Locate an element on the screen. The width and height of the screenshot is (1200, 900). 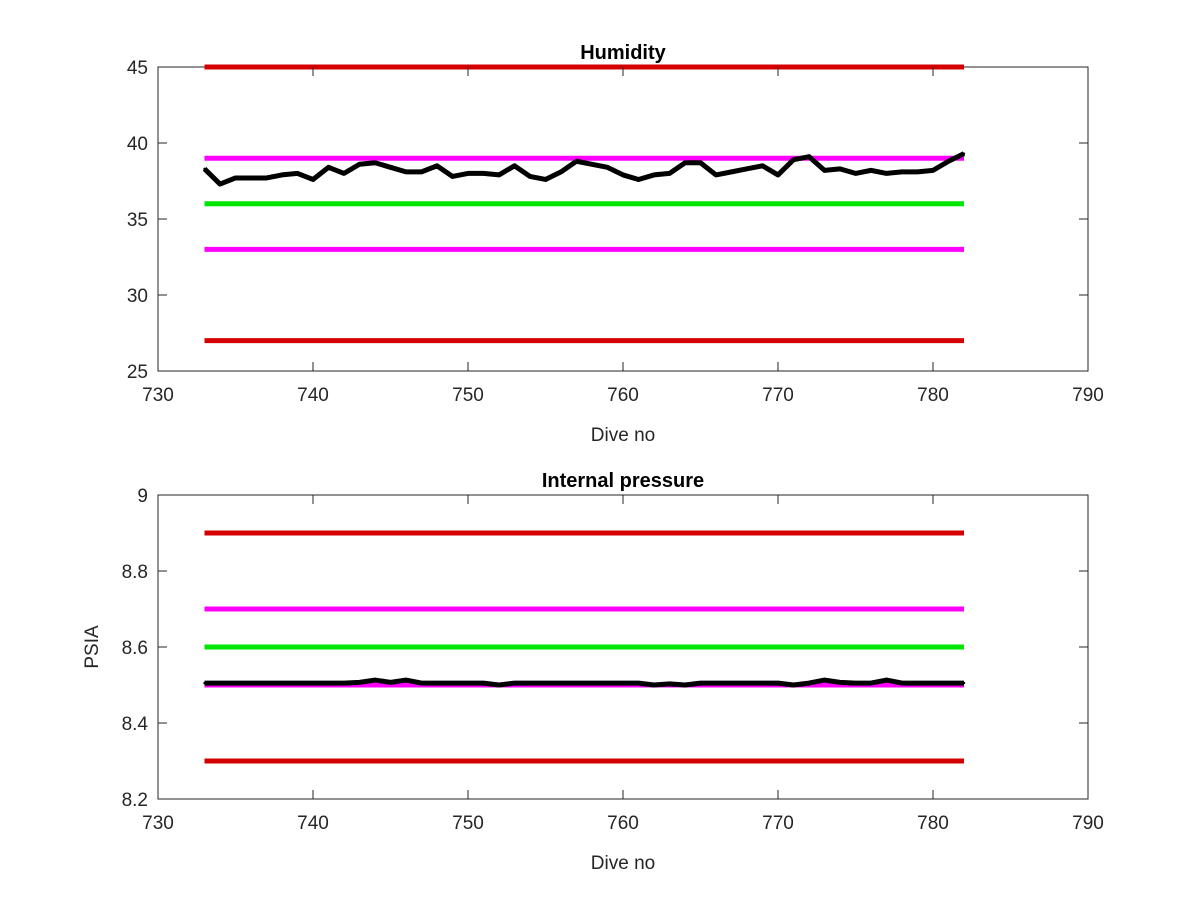
pressure-y-tick-label: 8.6 is located at coordinates (135, 648).